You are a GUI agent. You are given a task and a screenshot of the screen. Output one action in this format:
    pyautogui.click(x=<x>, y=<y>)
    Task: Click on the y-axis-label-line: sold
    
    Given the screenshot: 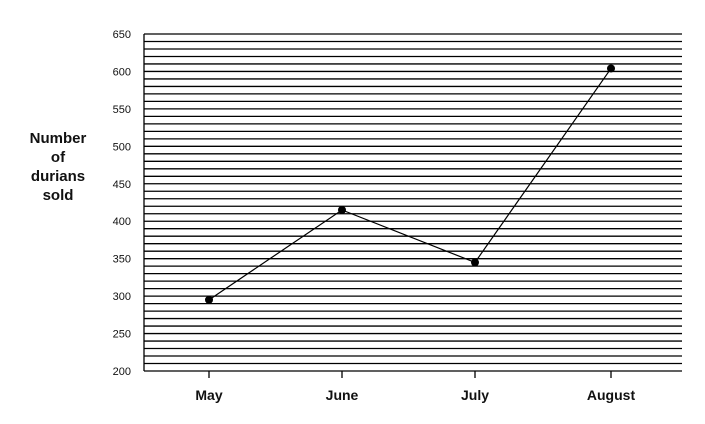 What is the action you would take?
    pyautogui.click(x=58, y=195)
    